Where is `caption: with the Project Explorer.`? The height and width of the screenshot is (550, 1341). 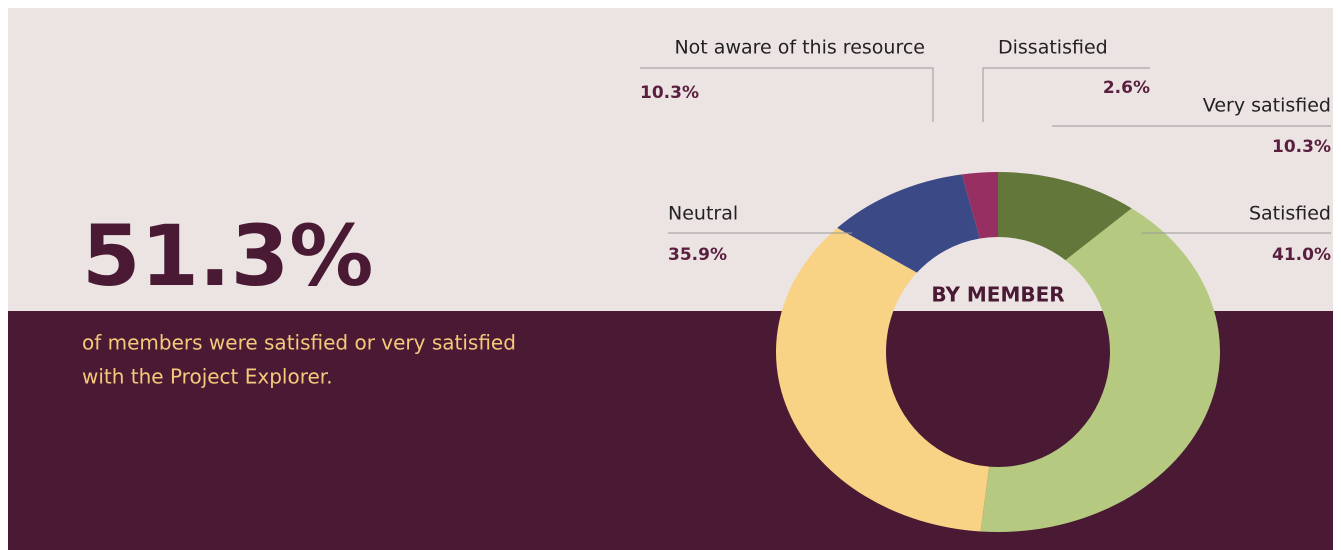 caption: with the Project Explorer. is located at coordinates (207, 377).